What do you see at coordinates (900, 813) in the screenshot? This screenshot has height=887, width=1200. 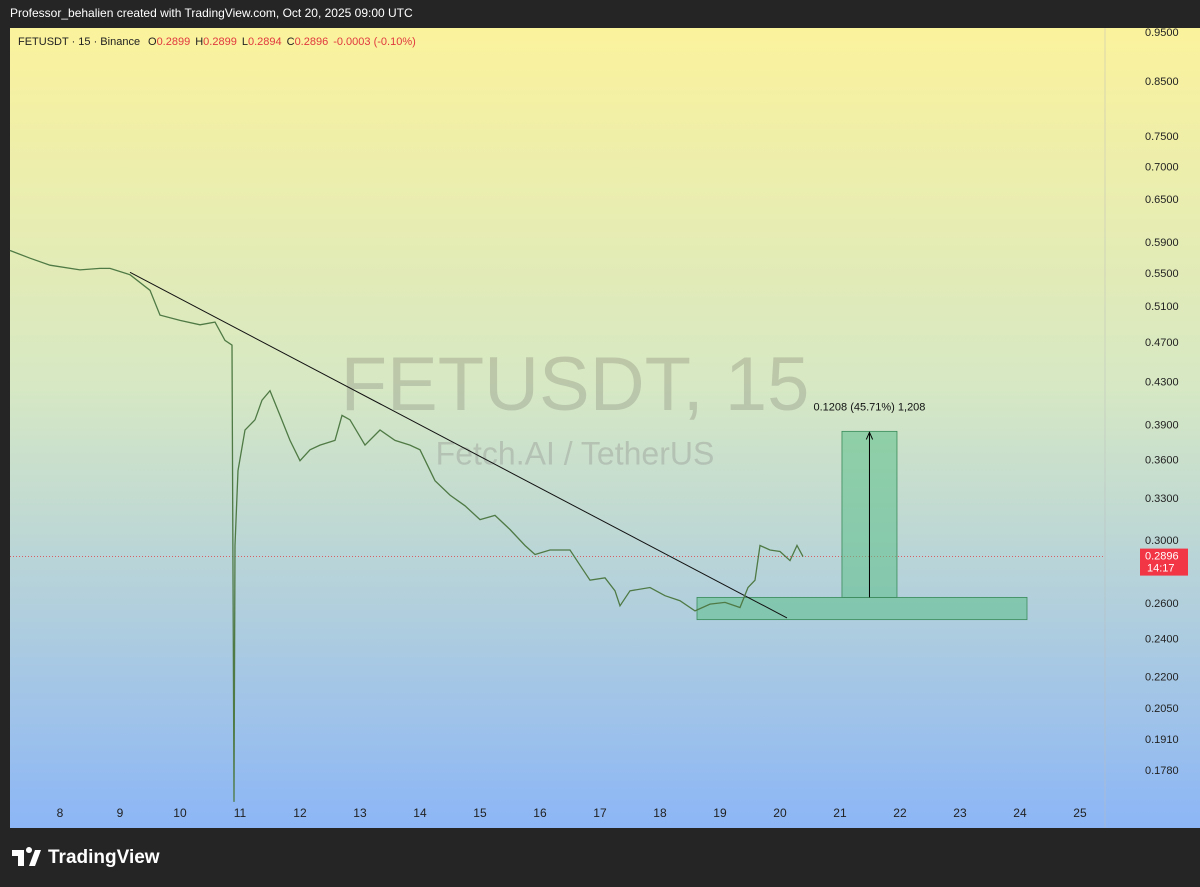 I see `x-tick-label: 22` at bounding box center [900, 813].